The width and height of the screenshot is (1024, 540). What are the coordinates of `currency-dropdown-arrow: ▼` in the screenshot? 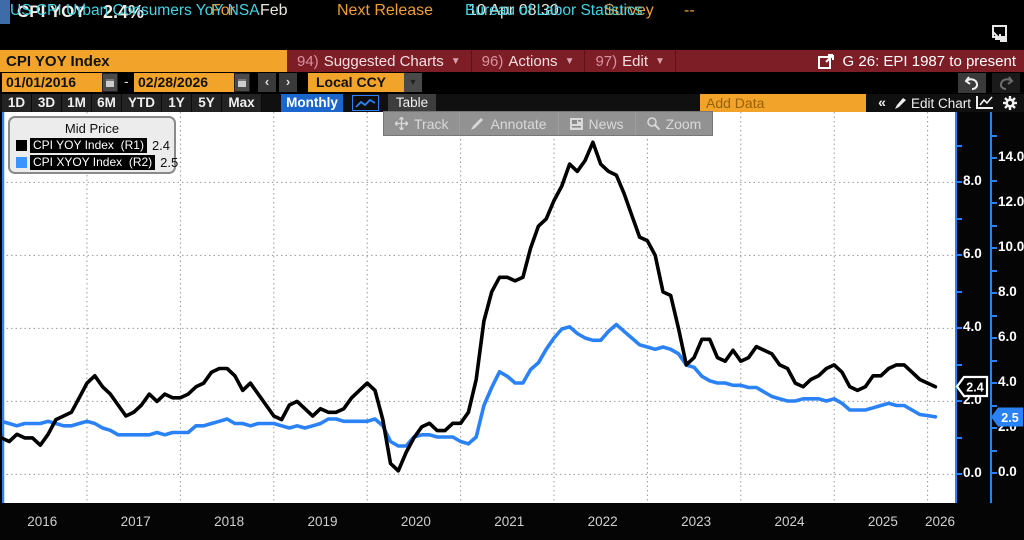 It's located at (413, 82).